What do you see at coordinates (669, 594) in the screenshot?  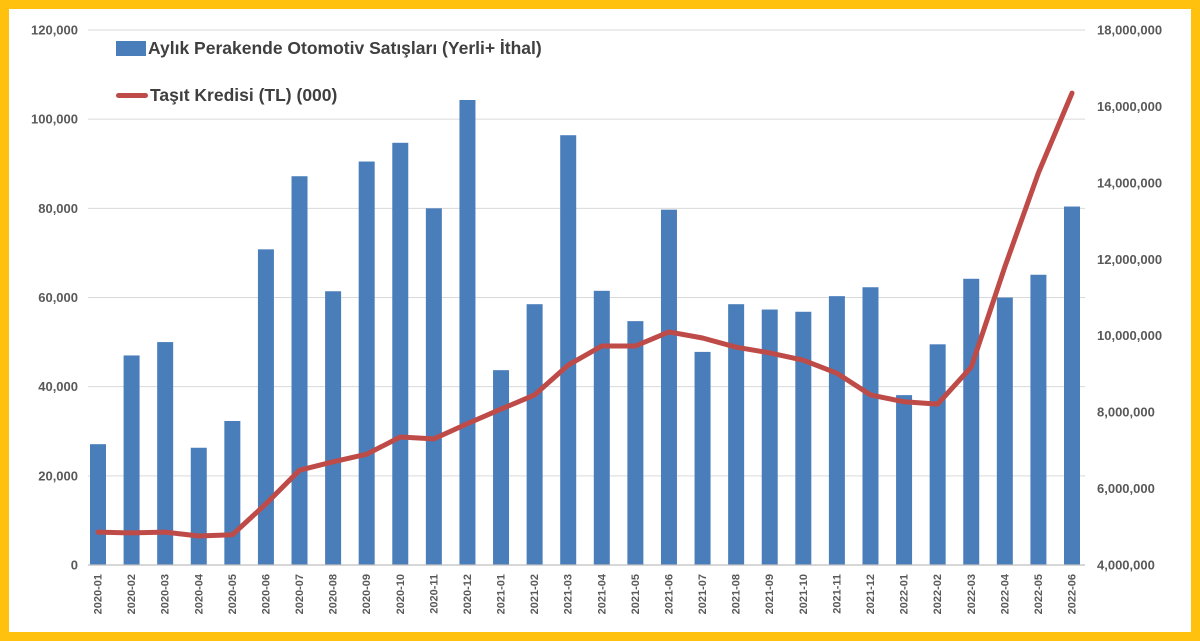 I see `x-axis-tick-label: 2021-06` at bounding box center [669, 594].